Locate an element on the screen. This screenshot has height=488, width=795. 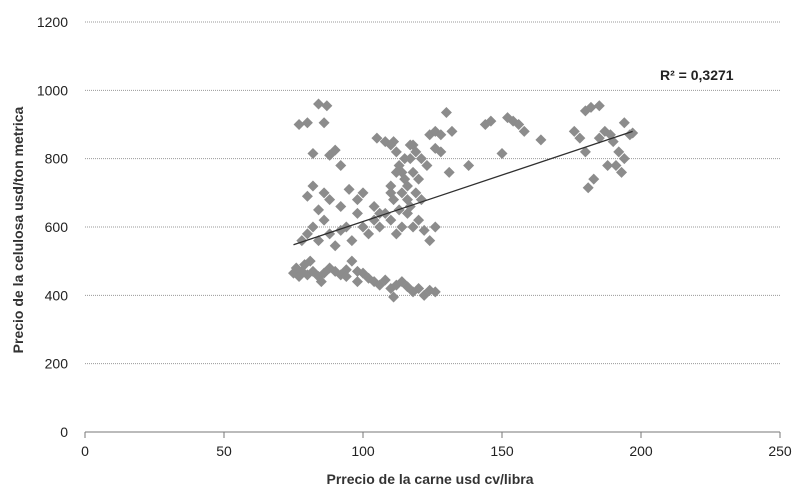
axes is located at coordinates (432, 434).